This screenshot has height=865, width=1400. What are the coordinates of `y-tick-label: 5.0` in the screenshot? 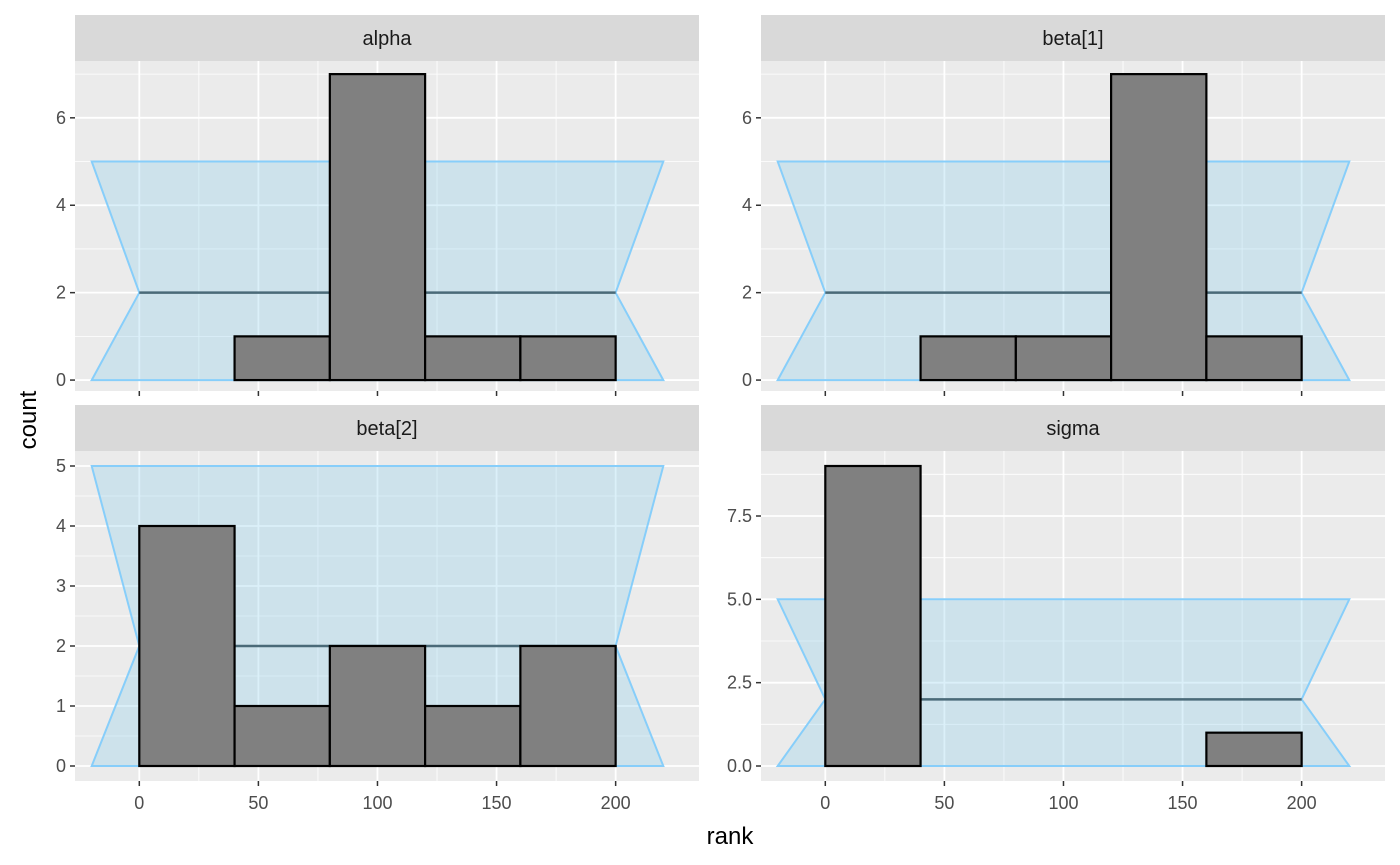 It's located at (739, 599).